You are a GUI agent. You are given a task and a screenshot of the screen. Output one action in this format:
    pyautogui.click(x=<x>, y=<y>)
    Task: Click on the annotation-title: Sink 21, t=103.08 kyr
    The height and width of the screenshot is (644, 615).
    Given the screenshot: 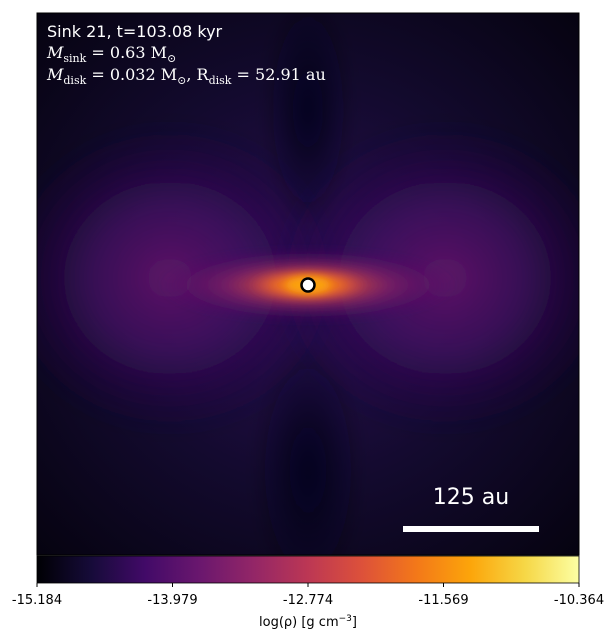 What is the action you would take?
    pyautogui.click(x=135, y=31)
    